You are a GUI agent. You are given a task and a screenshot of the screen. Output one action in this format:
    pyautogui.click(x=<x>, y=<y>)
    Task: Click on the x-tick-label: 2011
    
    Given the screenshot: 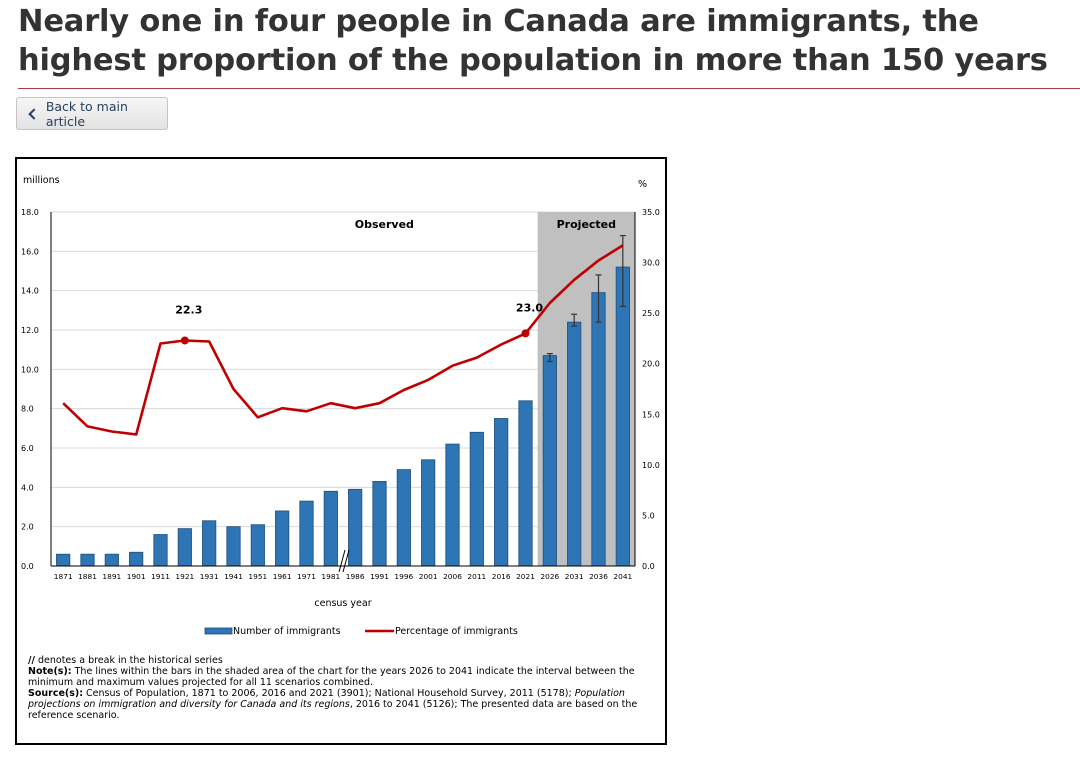 What is the action you would take?
    pyautogui.click(x=476, y=576)
    